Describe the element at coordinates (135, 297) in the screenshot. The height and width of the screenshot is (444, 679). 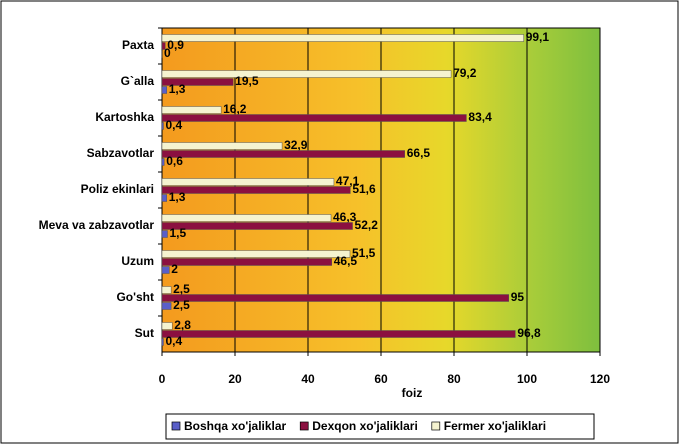
I see `y-tick-label: Go'sht` at that location.